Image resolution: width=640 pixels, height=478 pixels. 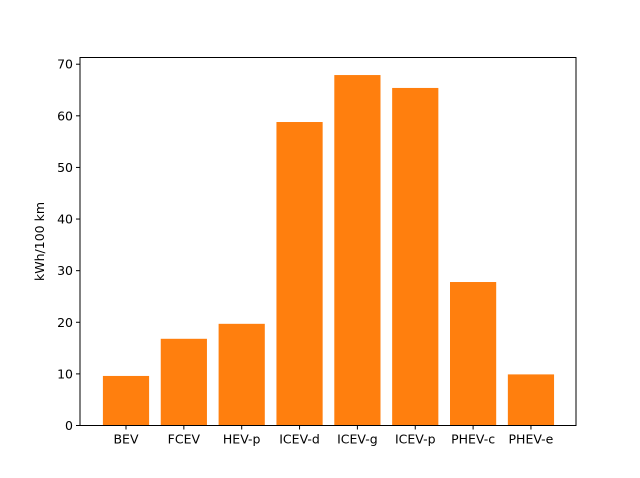 I want to click on bar-icev-g, so click(x=357, y=250).